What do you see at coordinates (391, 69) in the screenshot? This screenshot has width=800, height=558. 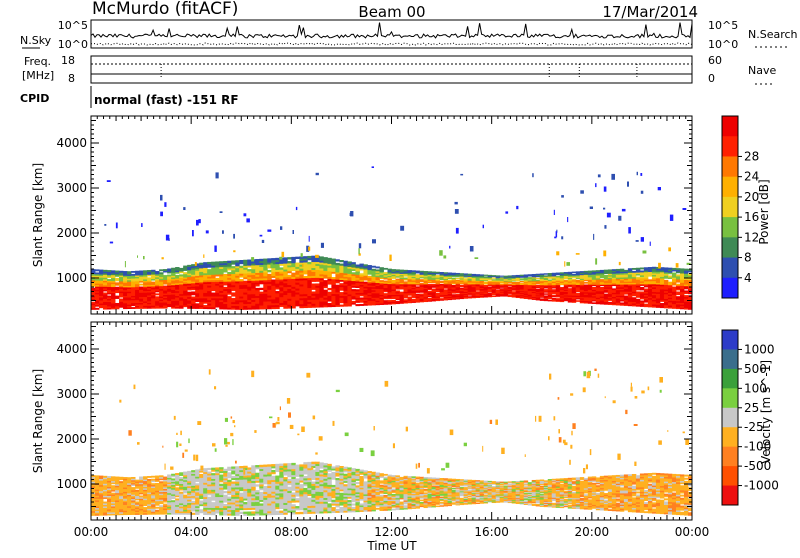 I see `freq-panel-frame` at bounding box center [391, 69].